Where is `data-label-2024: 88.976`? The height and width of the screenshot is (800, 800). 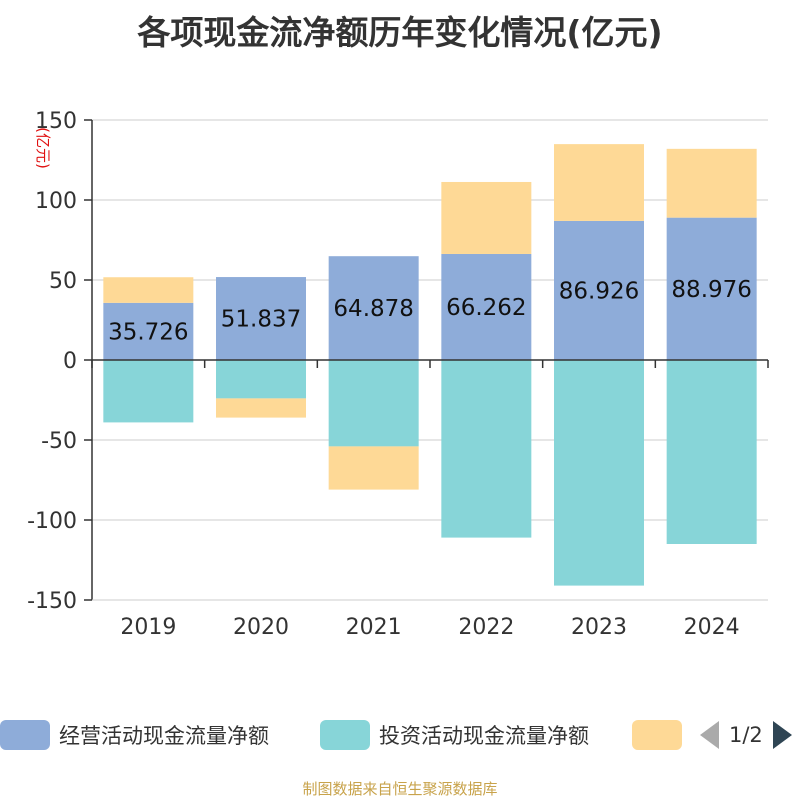
data-label-2024: 88.976 is located at coordinates (711, 290).